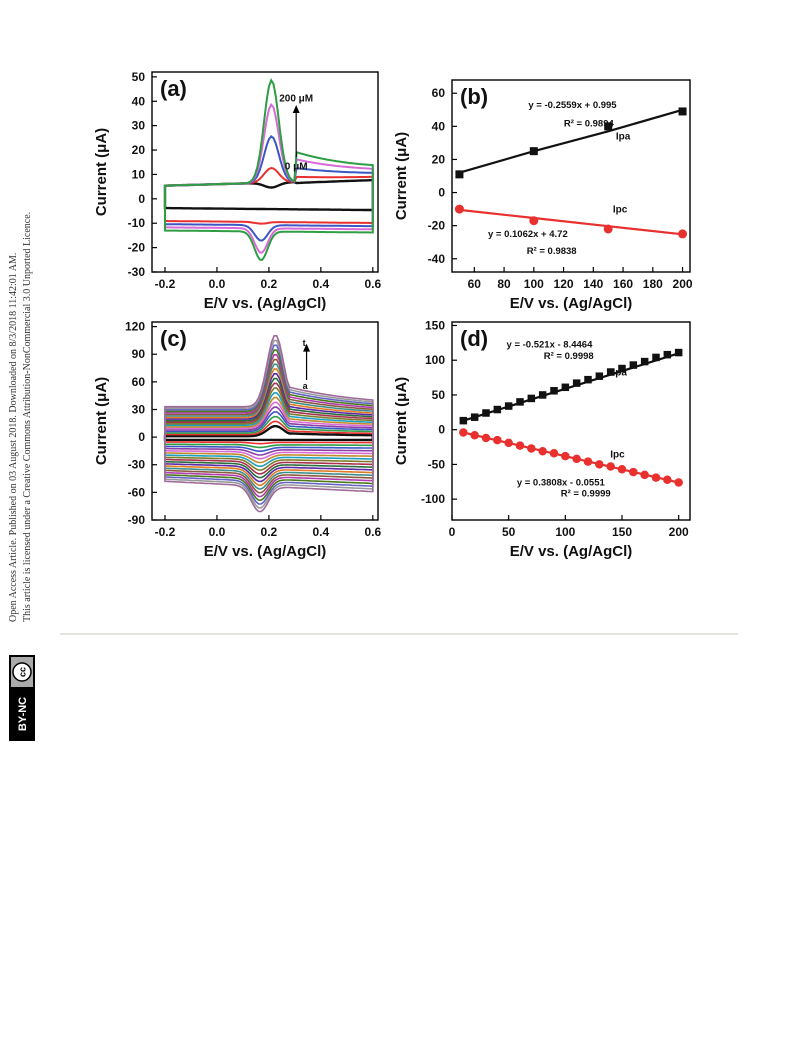 The height and width of the screenshot is (1039, 793). What do you see at coordinates (173, 338) in the screenshot?
I see `panel-label: (c)` at bounding box center [173, 338].